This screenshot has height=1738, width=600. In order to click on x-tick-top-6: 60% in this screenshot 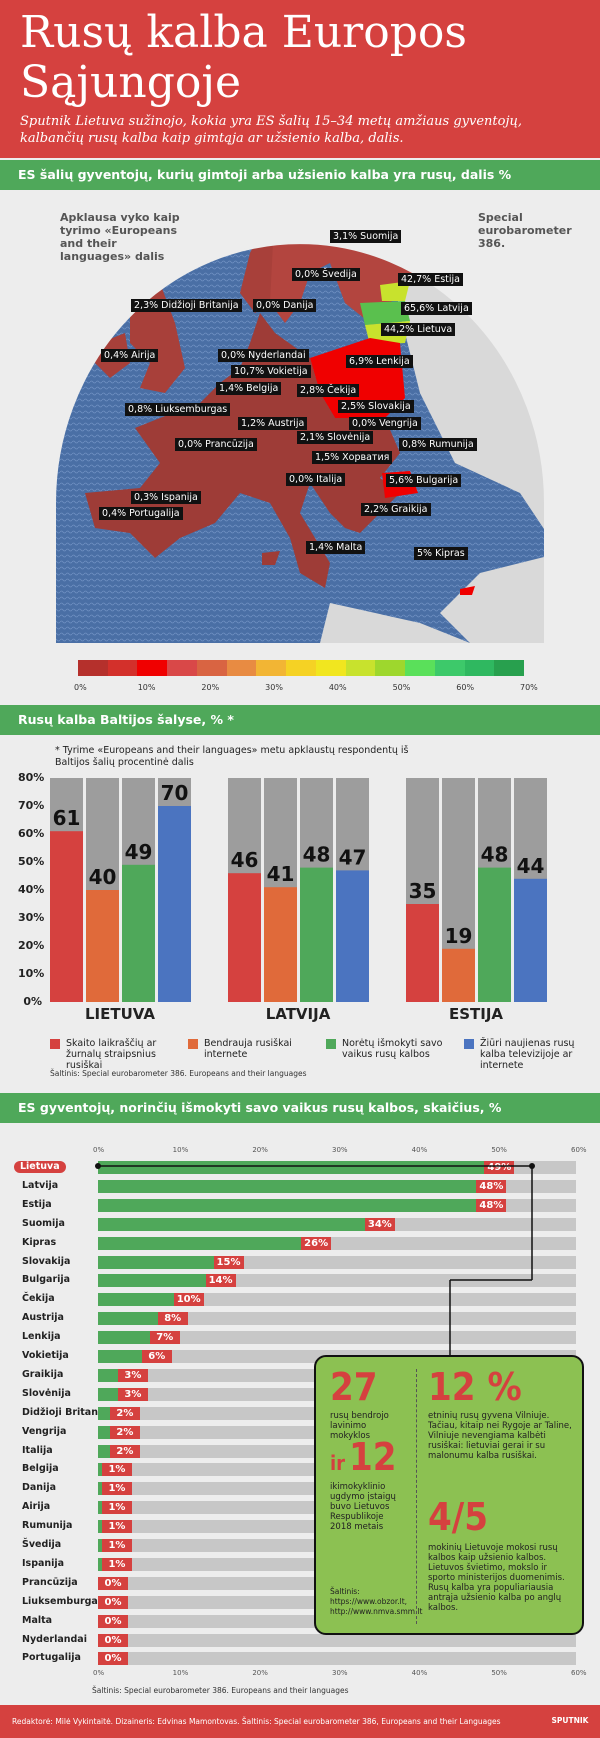, I will do `click(579, 1150)`.